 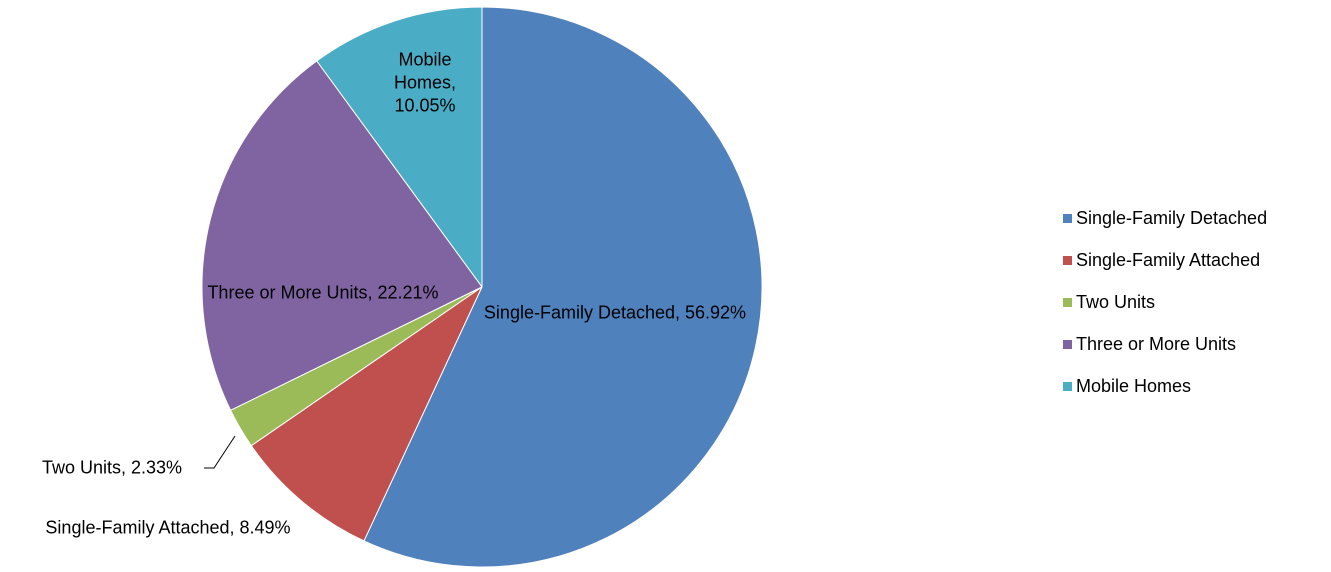 What do you see at coordinates (1116, 302) in the screenshot?
I see `legend-label: Two Units` at bounding box center [1116, 302].